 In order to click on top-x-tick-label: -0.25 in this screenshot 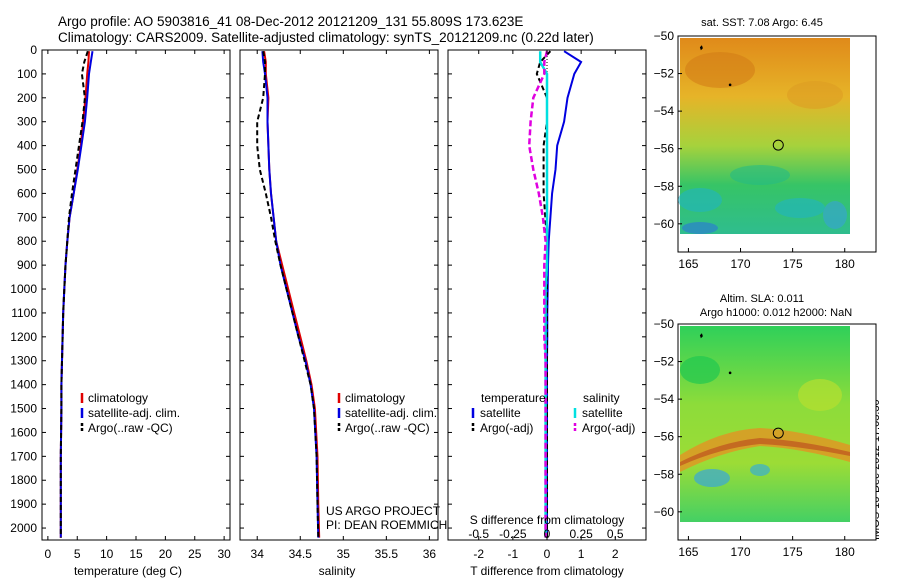, I will do `click(513, 534)`.